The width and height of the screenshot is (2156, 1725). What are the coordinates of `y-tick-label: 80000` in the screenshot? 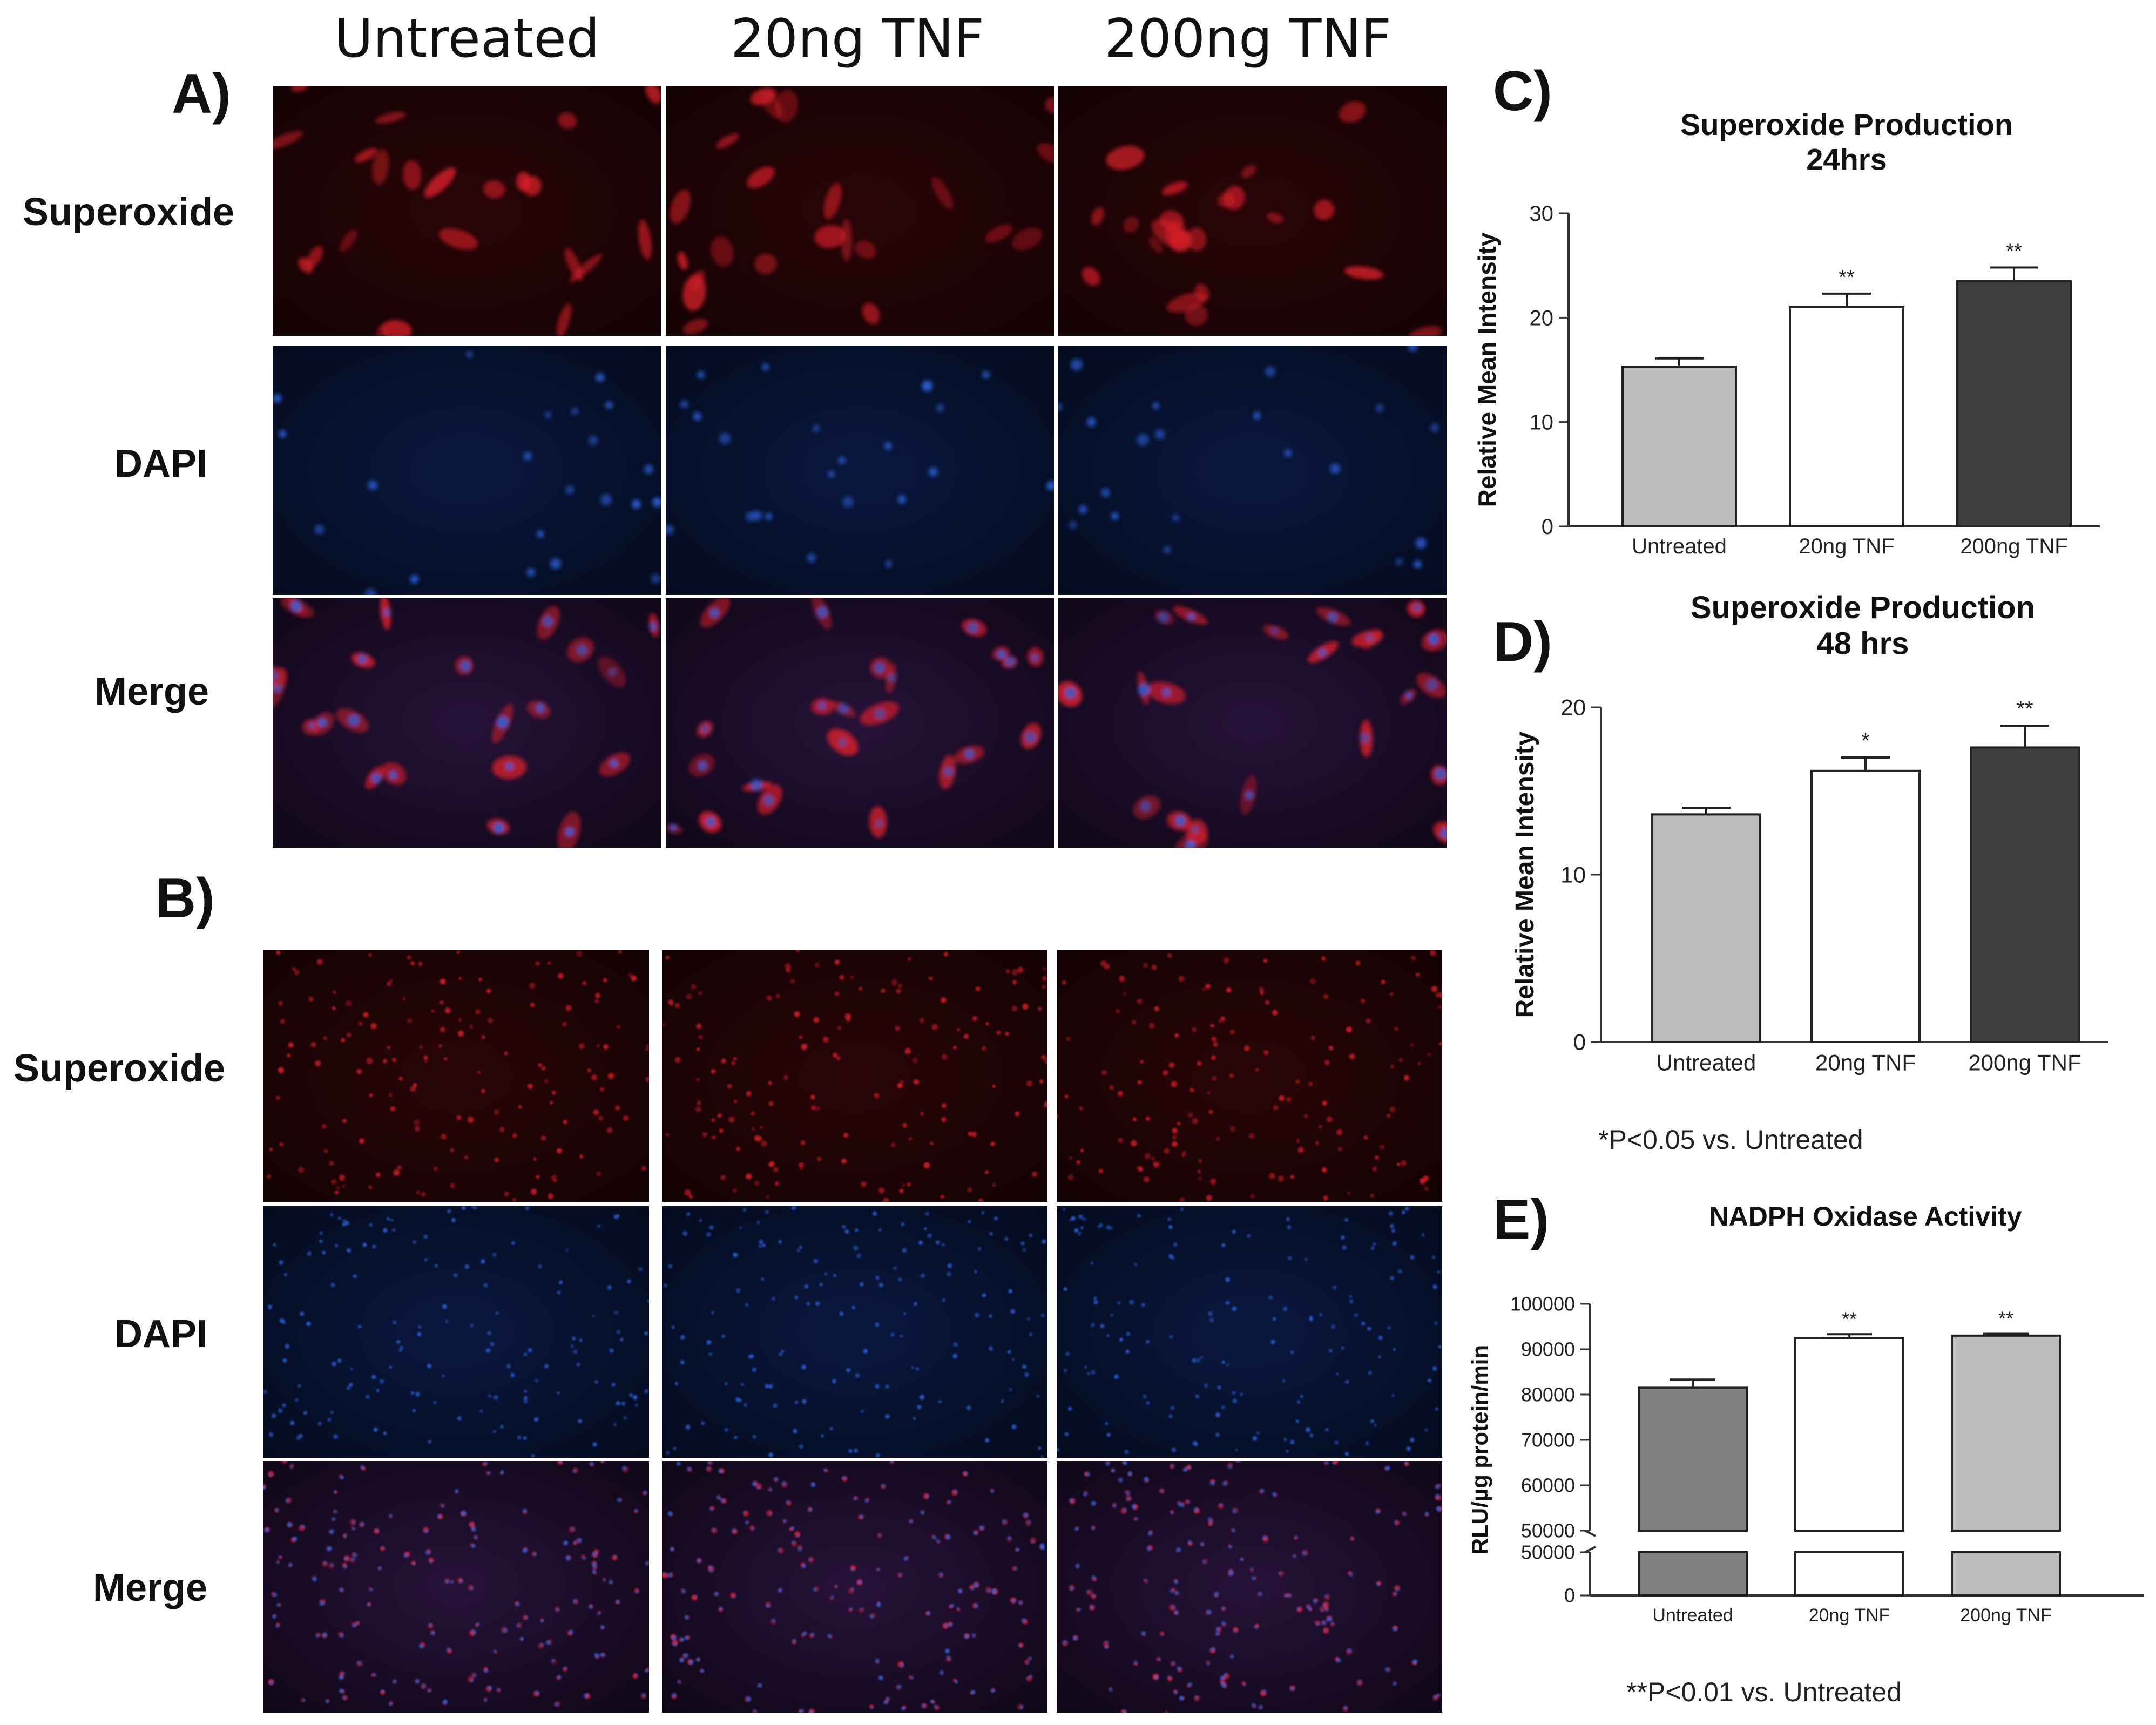 It's located at (1548, 1395).